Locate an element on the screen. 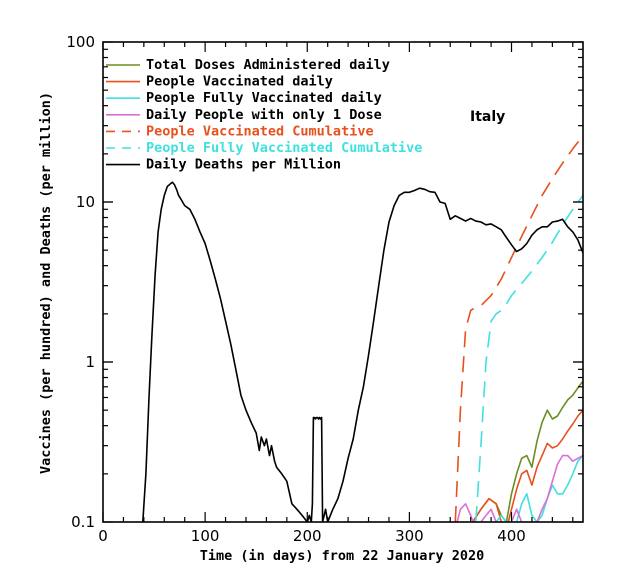  x-tick-label: 200 is located at coordinates (307, 536).